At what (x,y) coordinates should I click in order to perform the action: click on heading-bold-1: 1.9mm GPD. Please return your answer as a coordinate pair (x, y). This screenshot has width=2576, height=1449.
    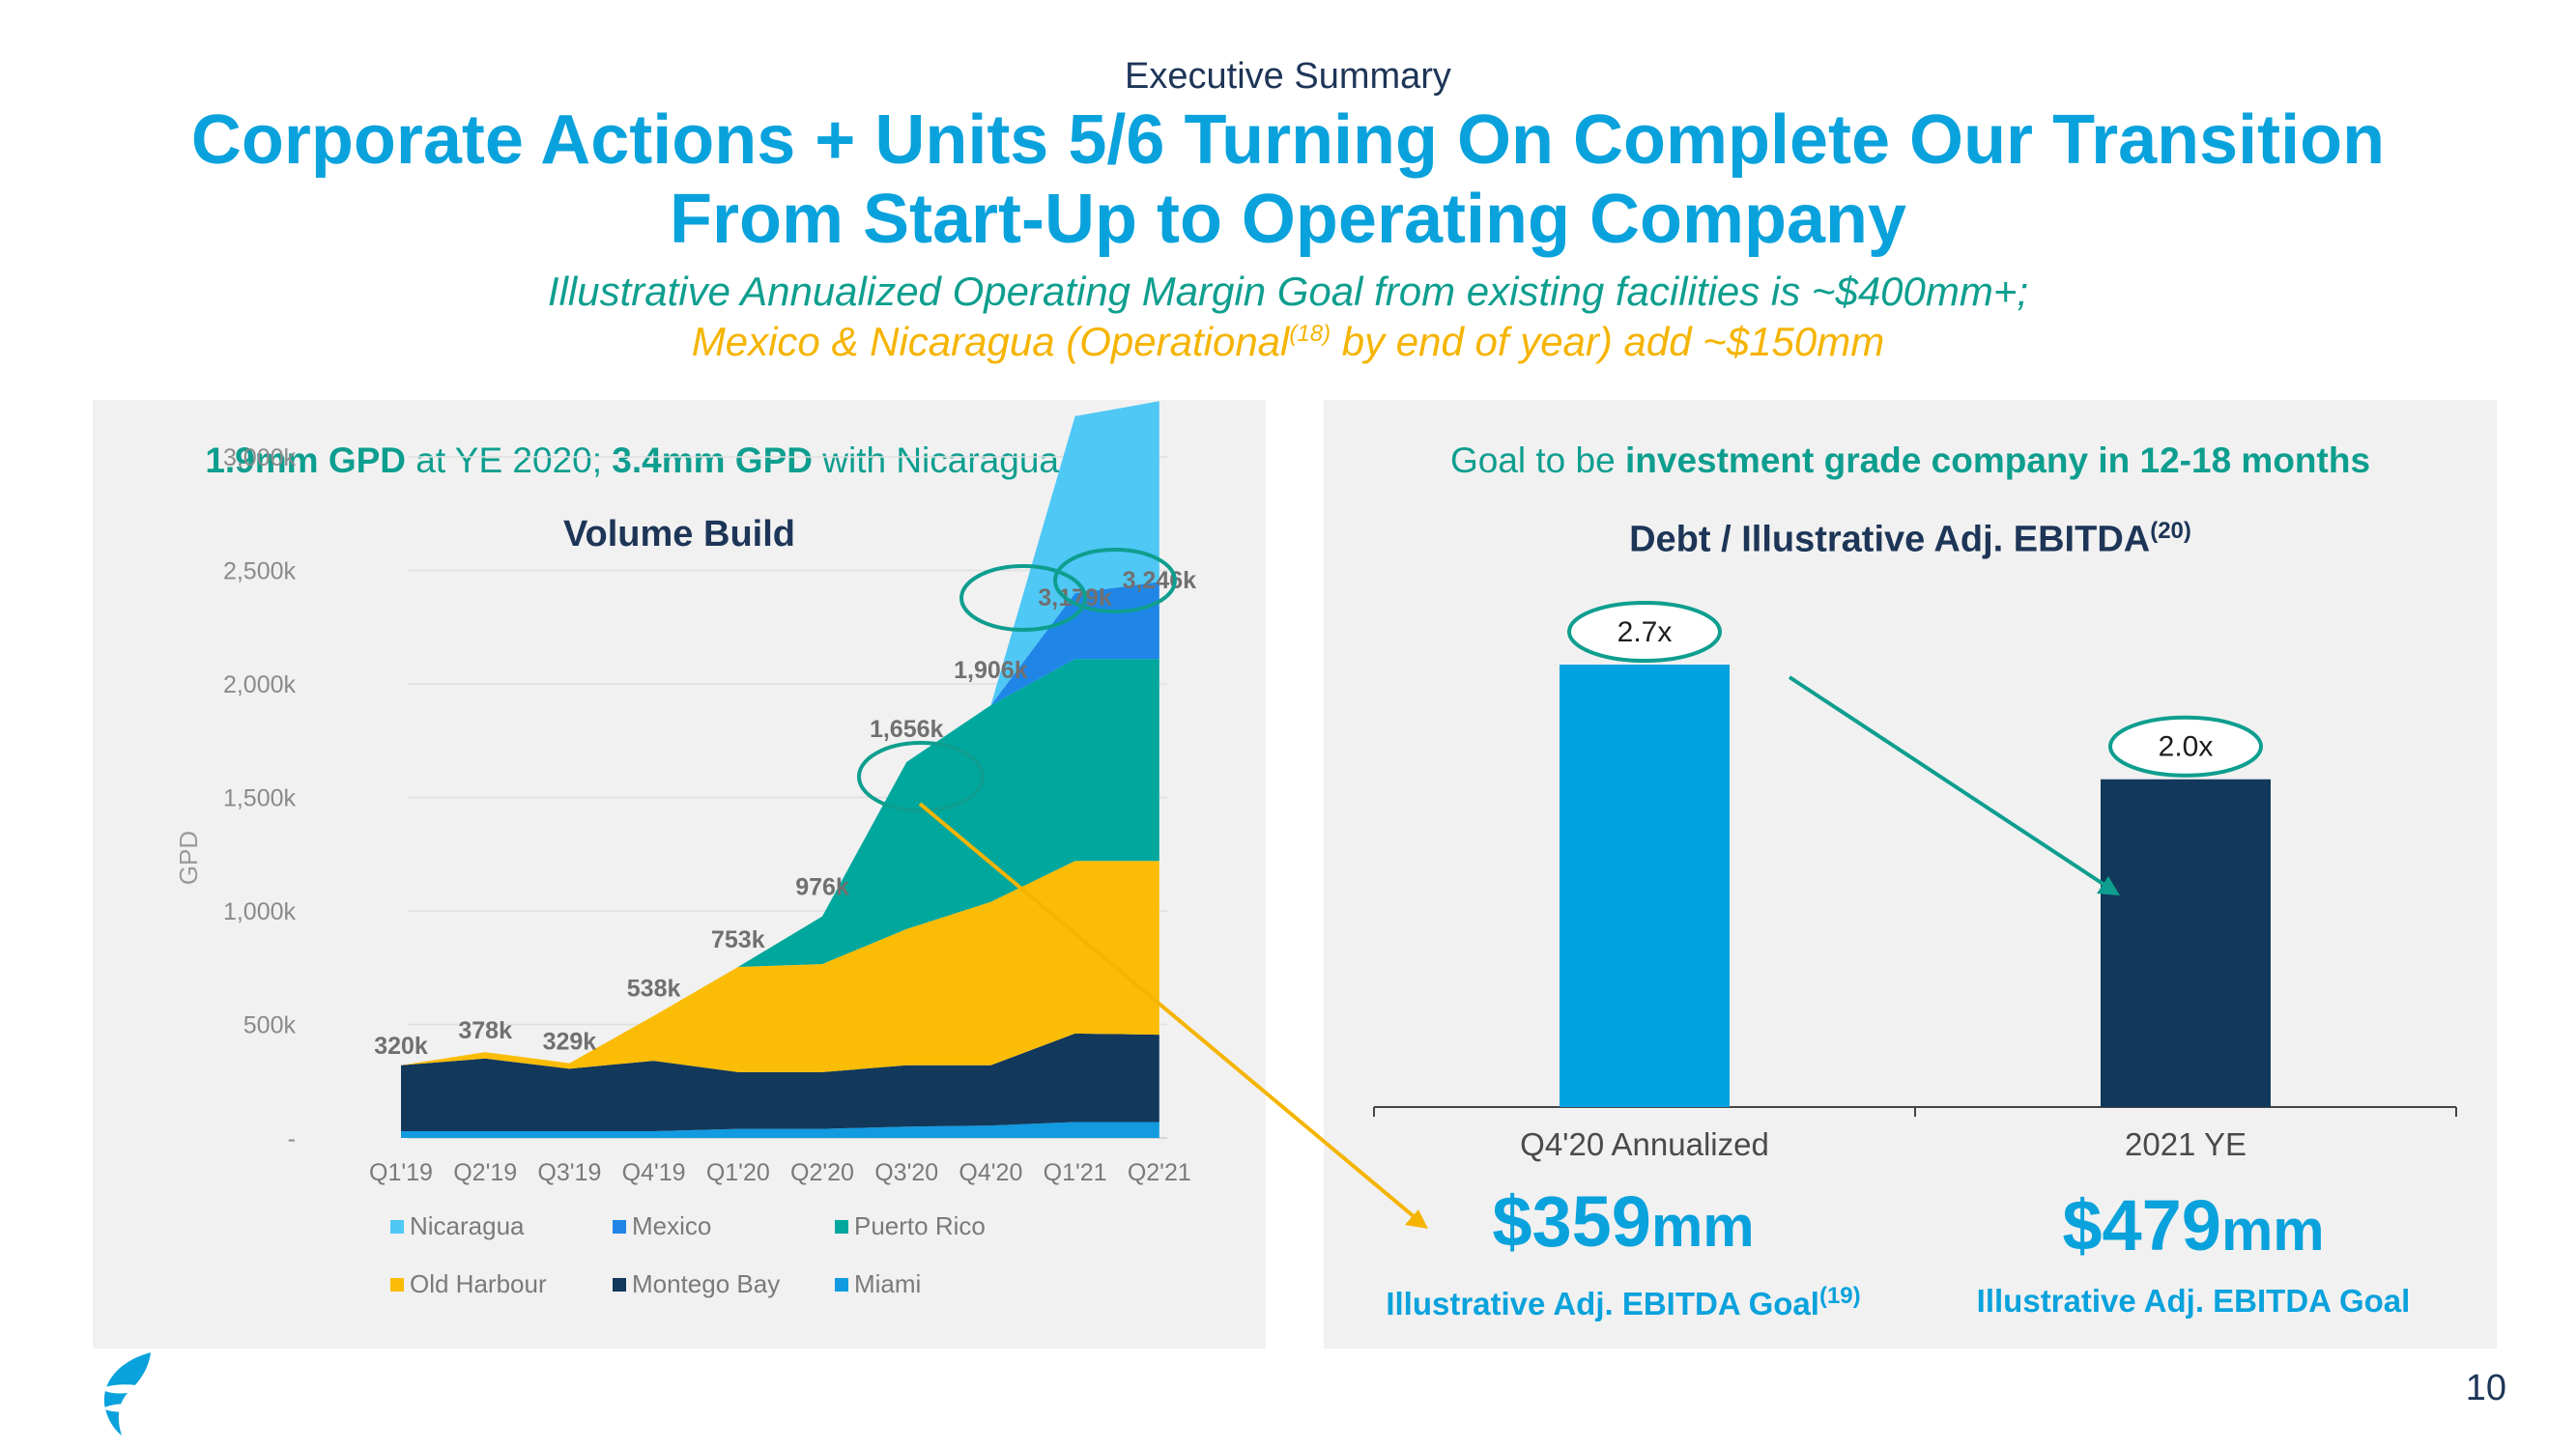
    Looking at the image, I should click on (306, 460).